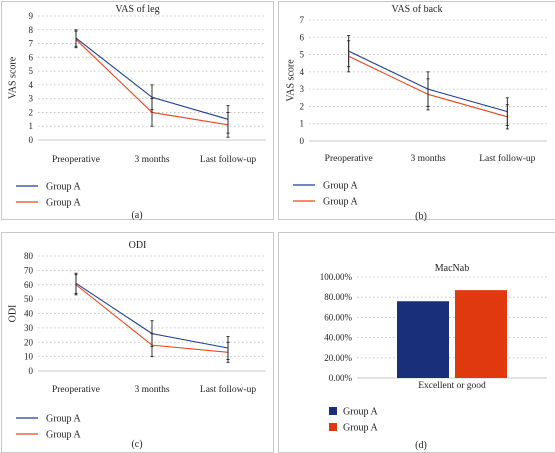 The image size is (555, 453). What do you see at coordinates (338, 297) in the screenshot?
I see `y-tick-label: 80.00%` at bounding box center [338, 297].